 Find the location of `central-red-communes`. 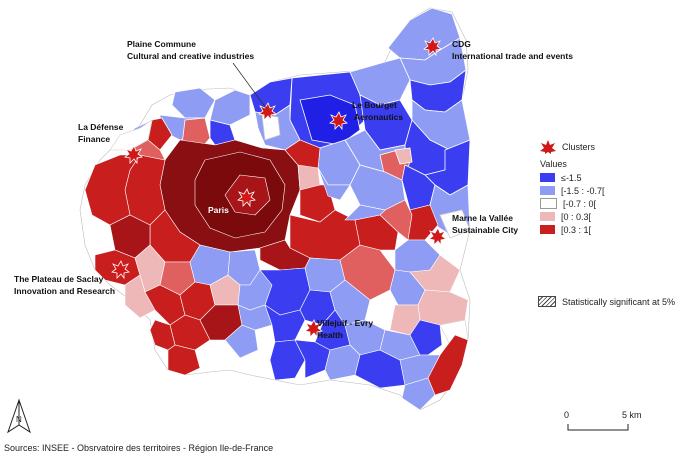

central-red-communes is located at coordinates (222, 195).